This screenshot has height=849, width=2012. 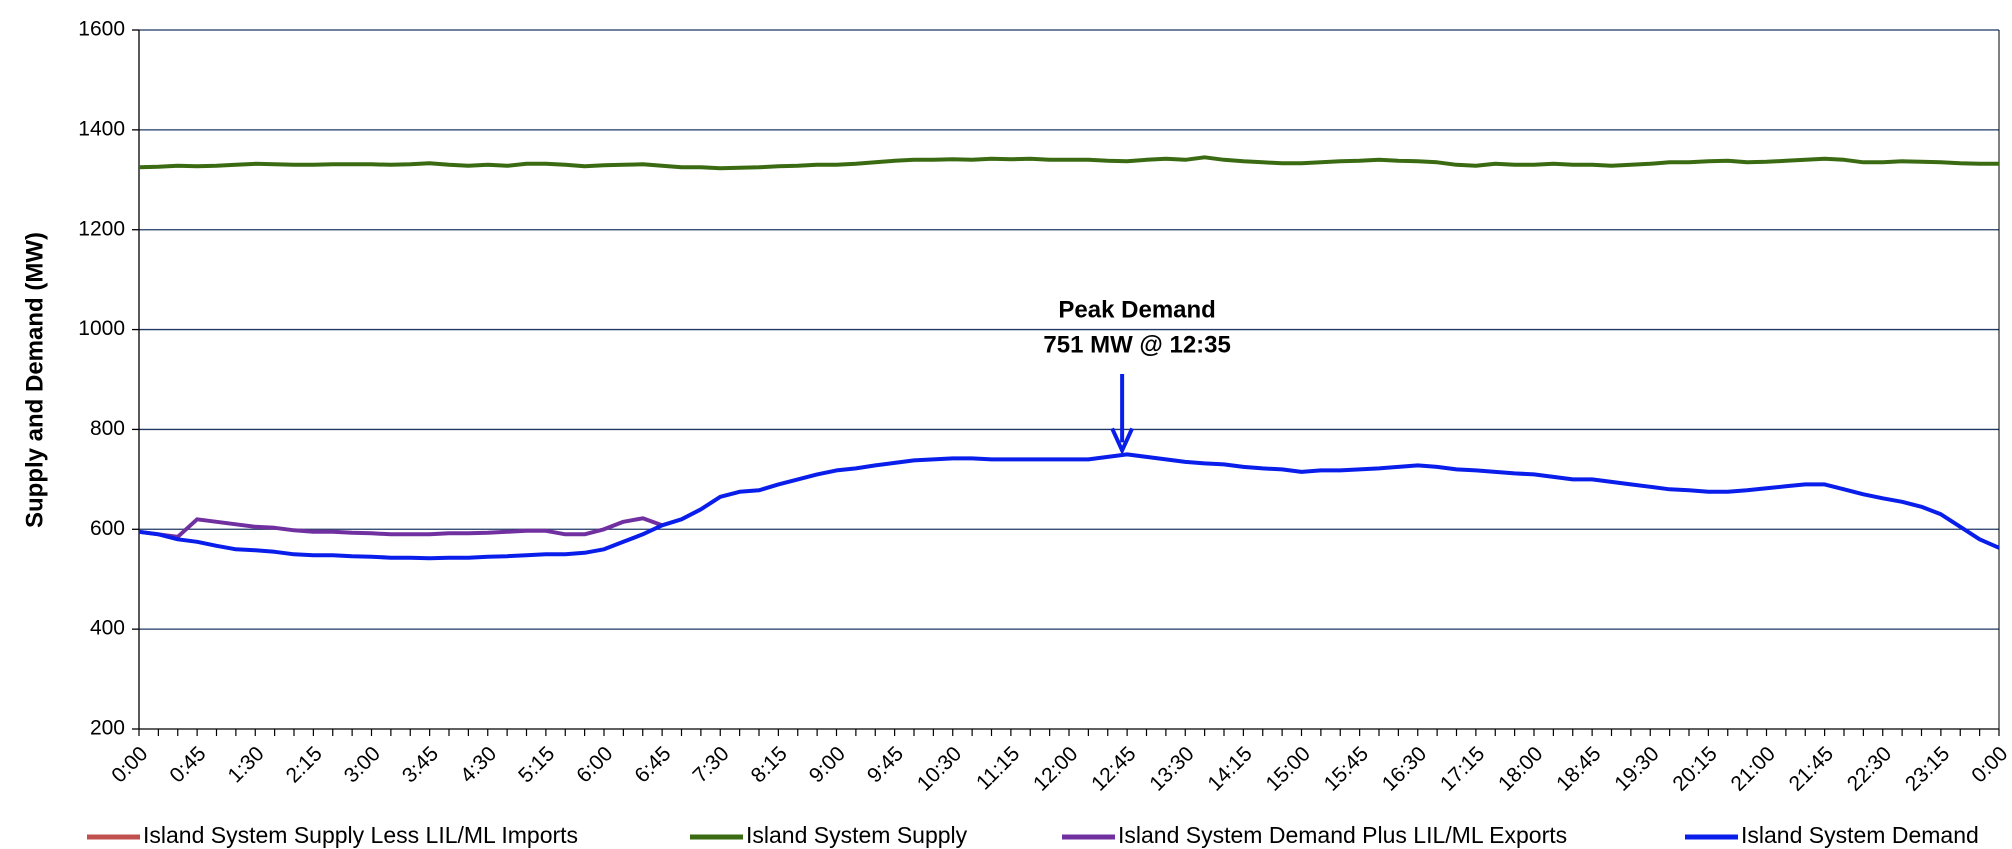 I want to click on x-tick-label: 17:15, so click(x=1462, y=768).